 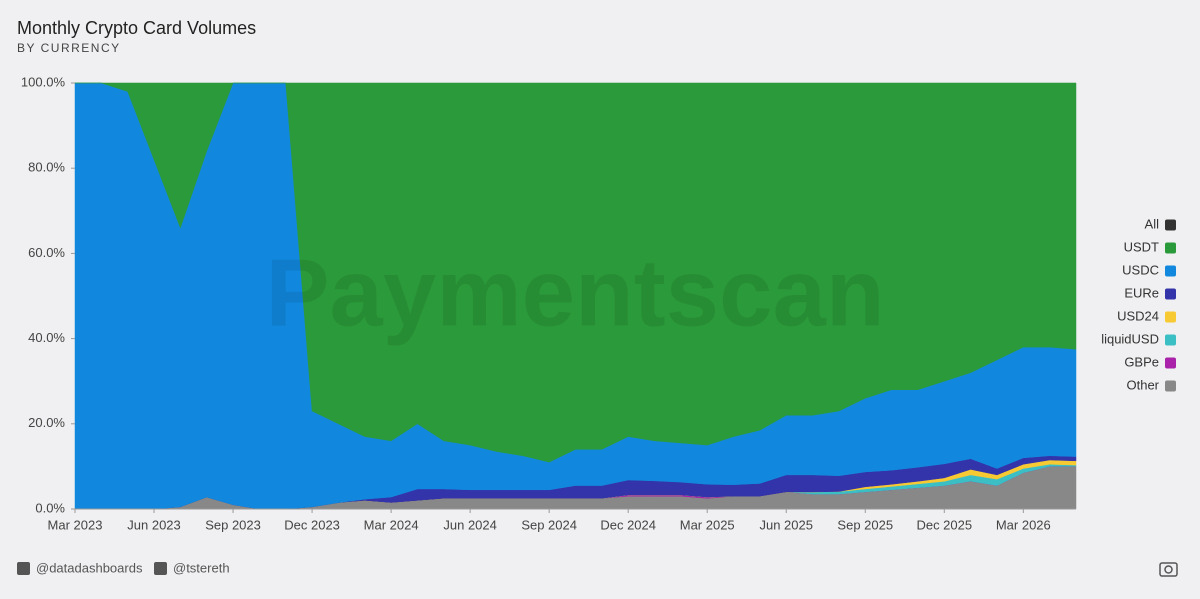 What do you see at coordinates (549, 524) in the screenshot?
I see `x-tick-label: Sep 2024` at bounding box center [549, 524].